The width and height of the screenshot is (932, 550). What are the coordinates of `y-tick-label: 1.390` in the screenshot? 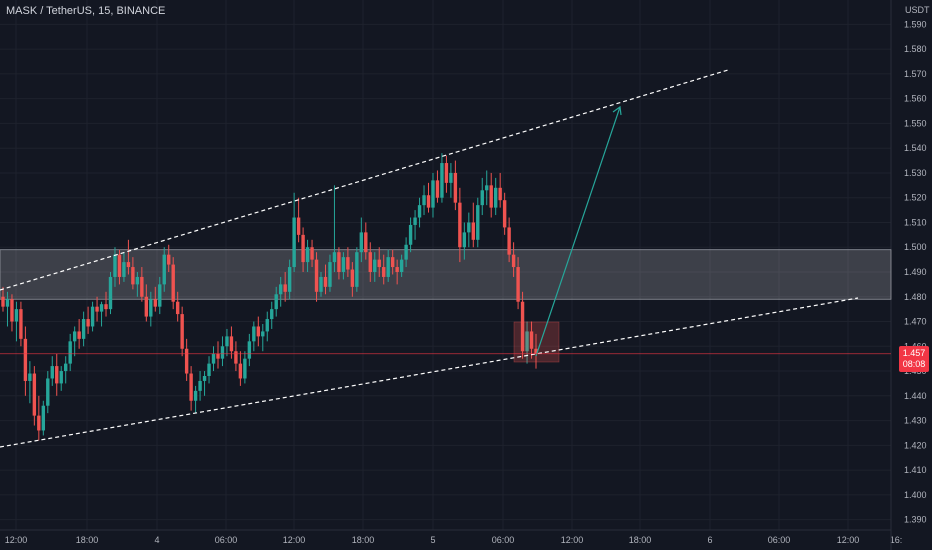 It's located at (915, 520).